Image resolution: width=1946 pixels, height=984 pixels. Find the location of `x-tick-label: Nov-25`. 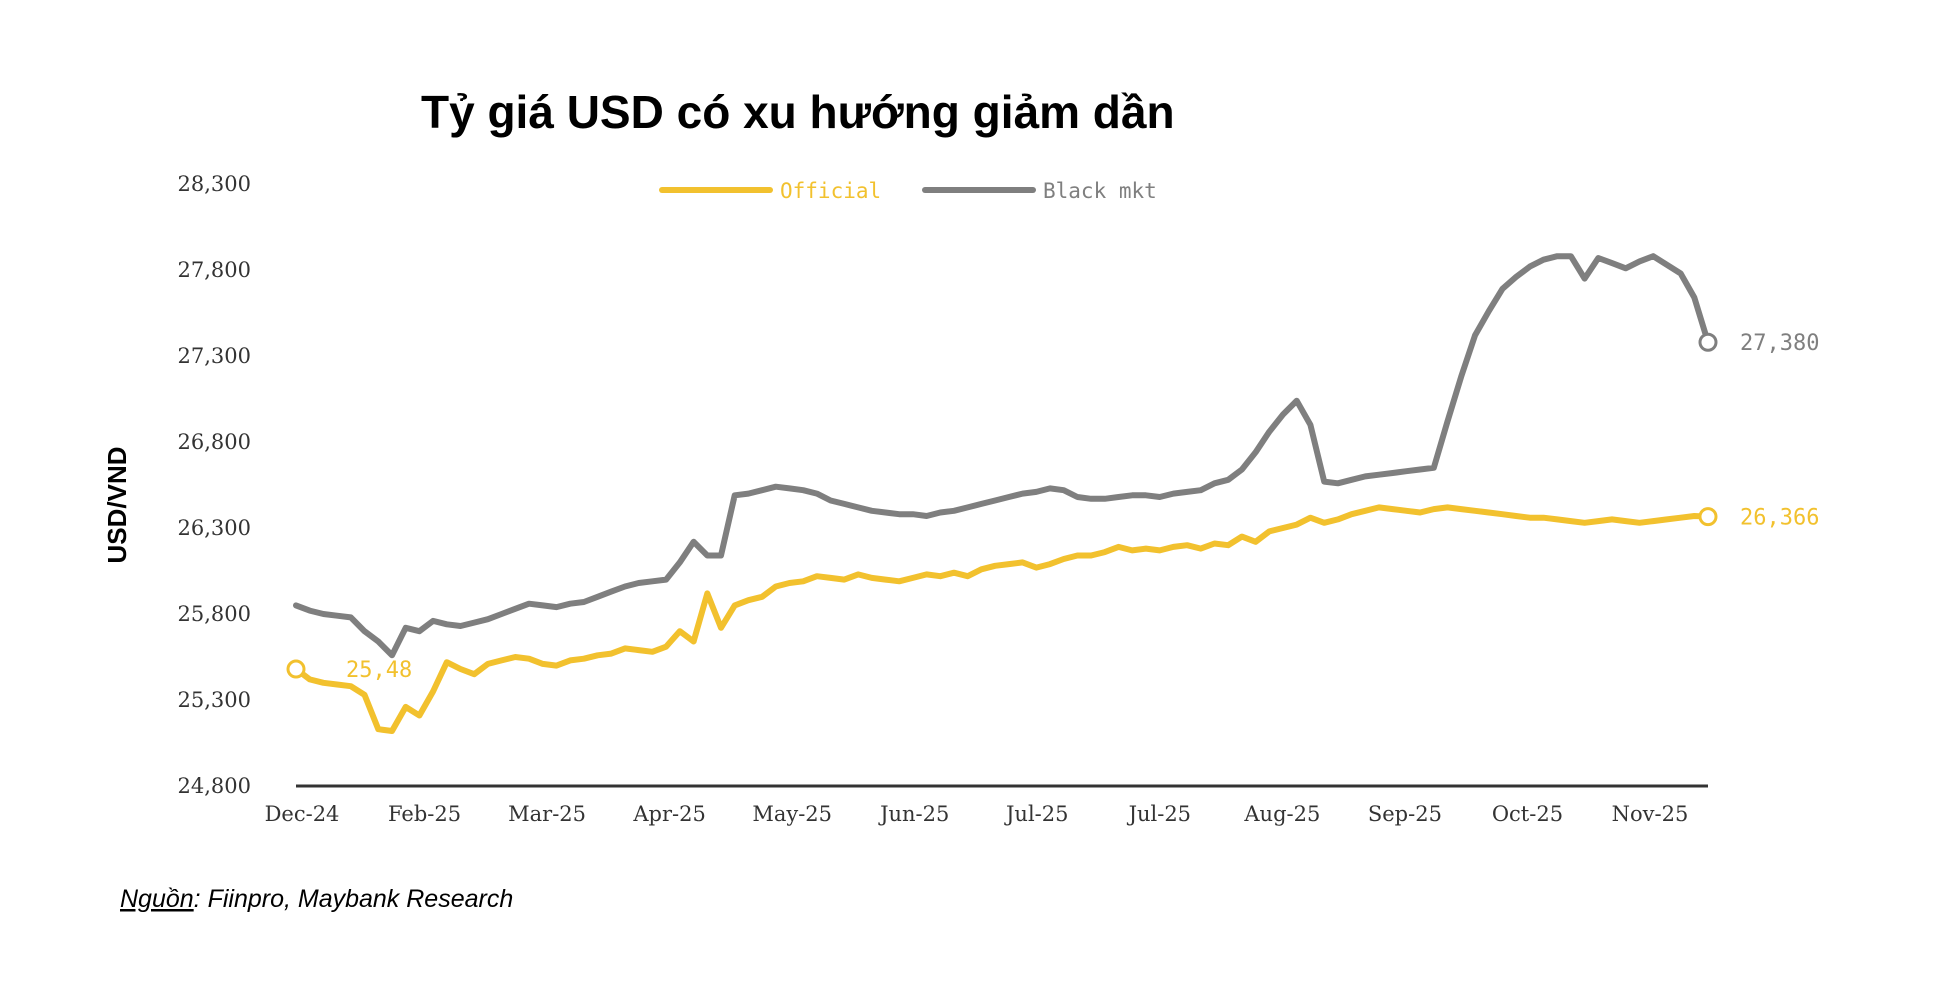

x-tick-label: Nov-25 is located at coordinates (1650, 814).